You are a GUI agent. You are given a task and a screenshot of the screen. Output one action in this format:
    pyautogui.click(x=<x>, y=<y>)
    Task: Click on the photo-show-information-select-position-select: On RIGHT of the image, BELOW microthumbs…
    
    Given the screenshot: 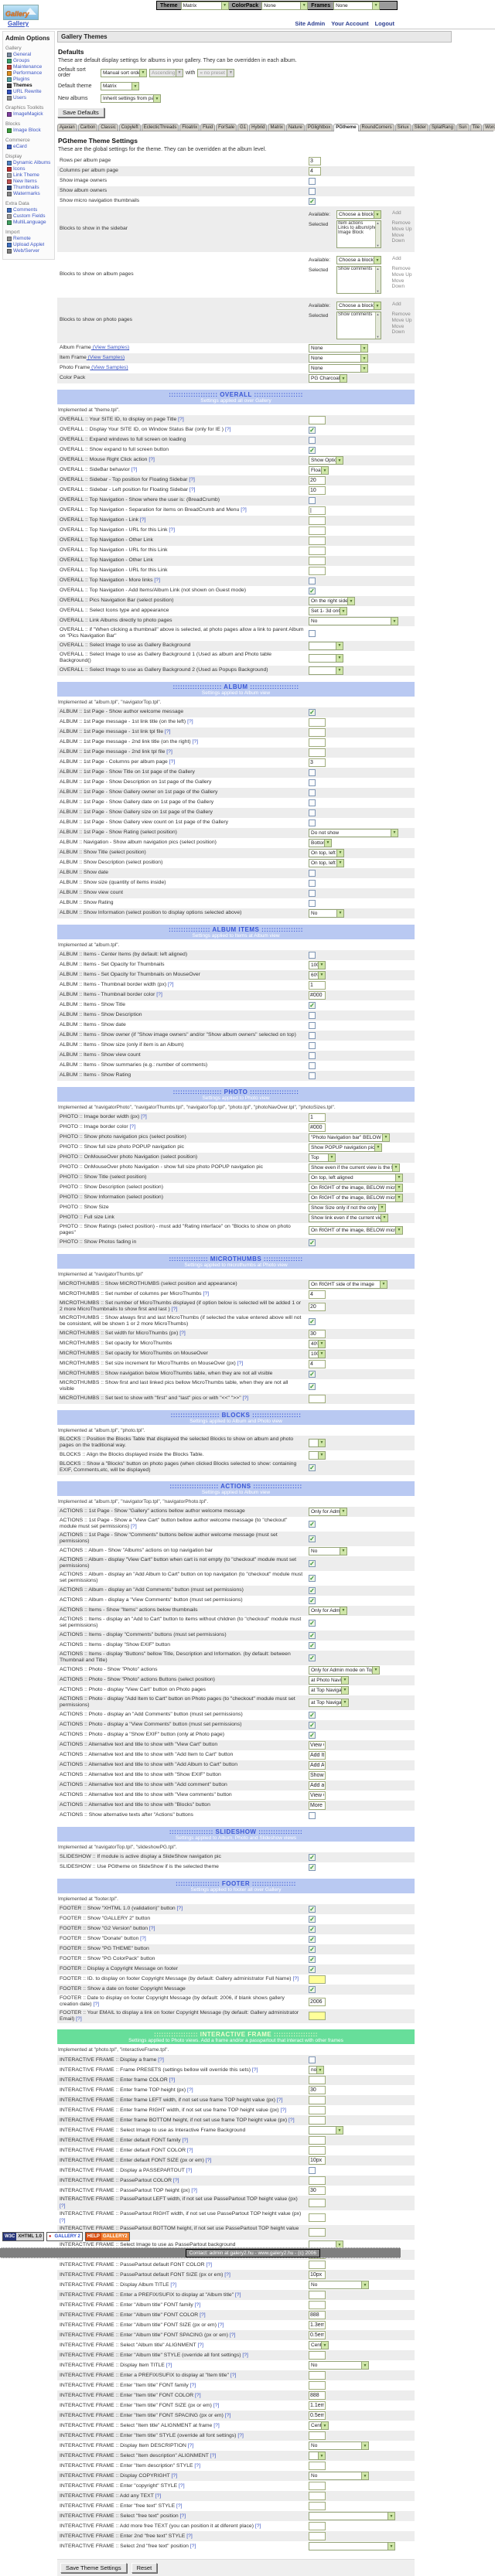 What is the action you would take?
    pyautogui.click(x=356, y=1197)
    